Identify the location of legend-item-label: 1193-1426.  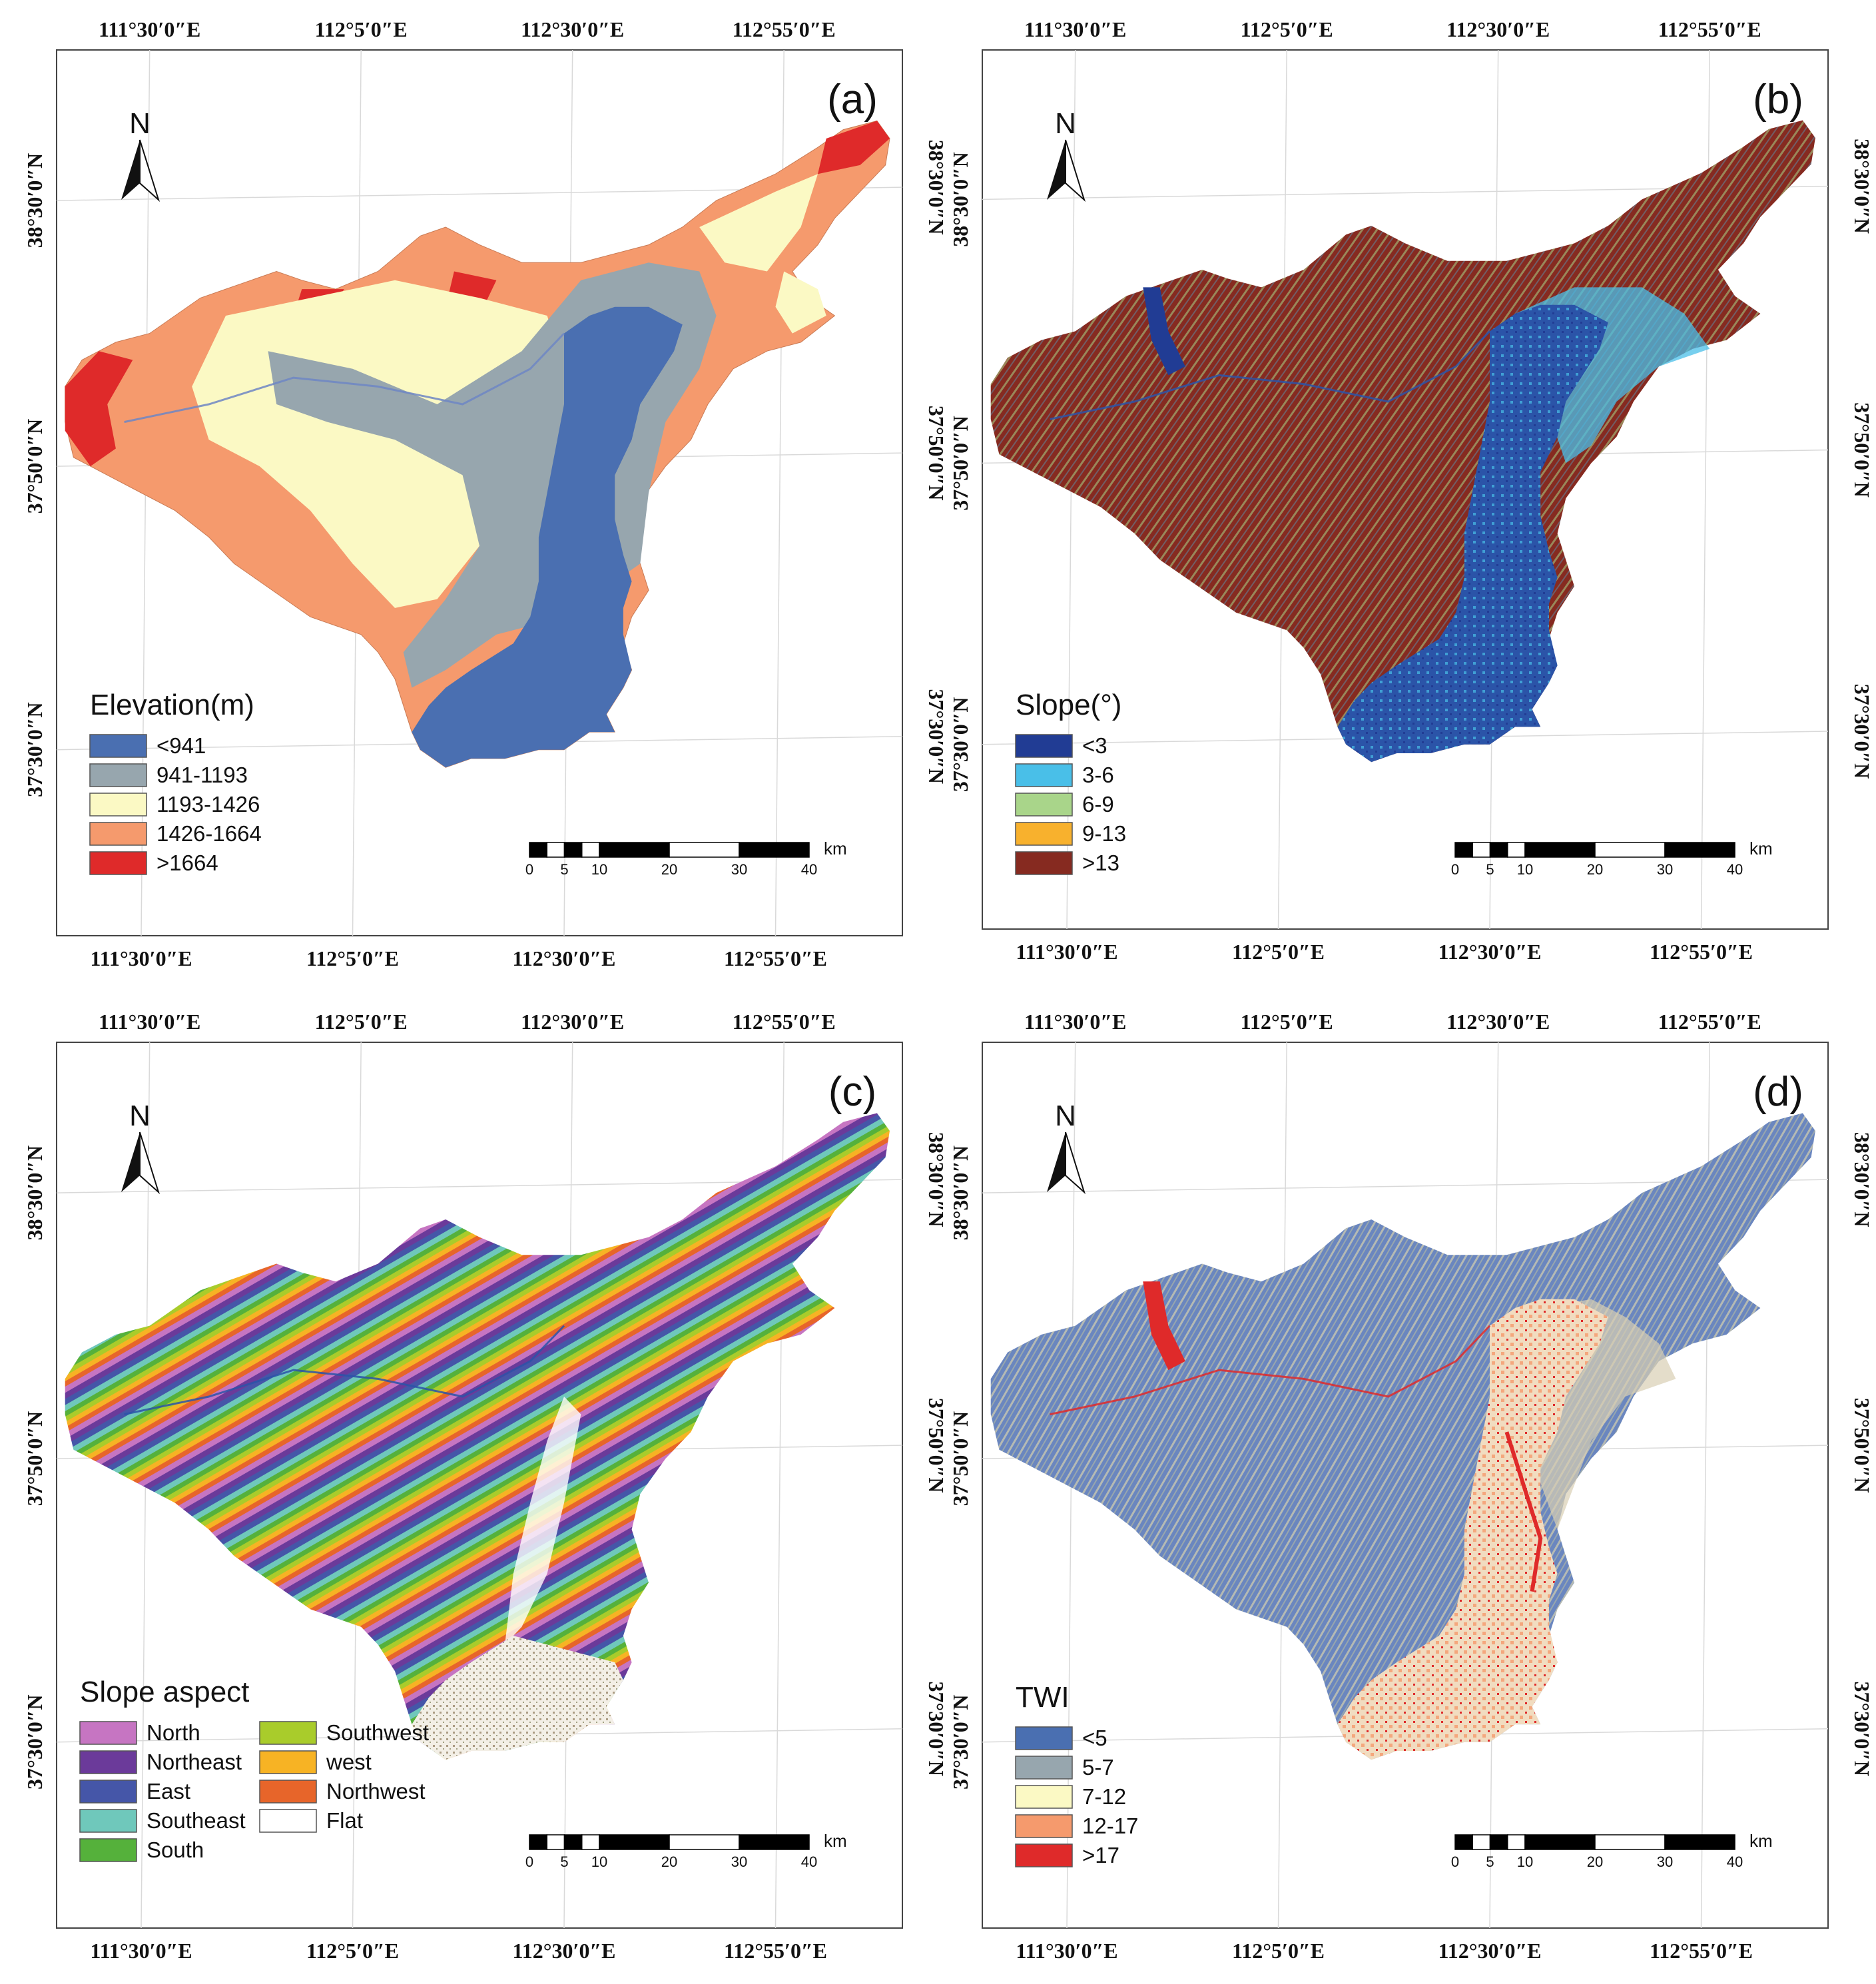
(208, 805).